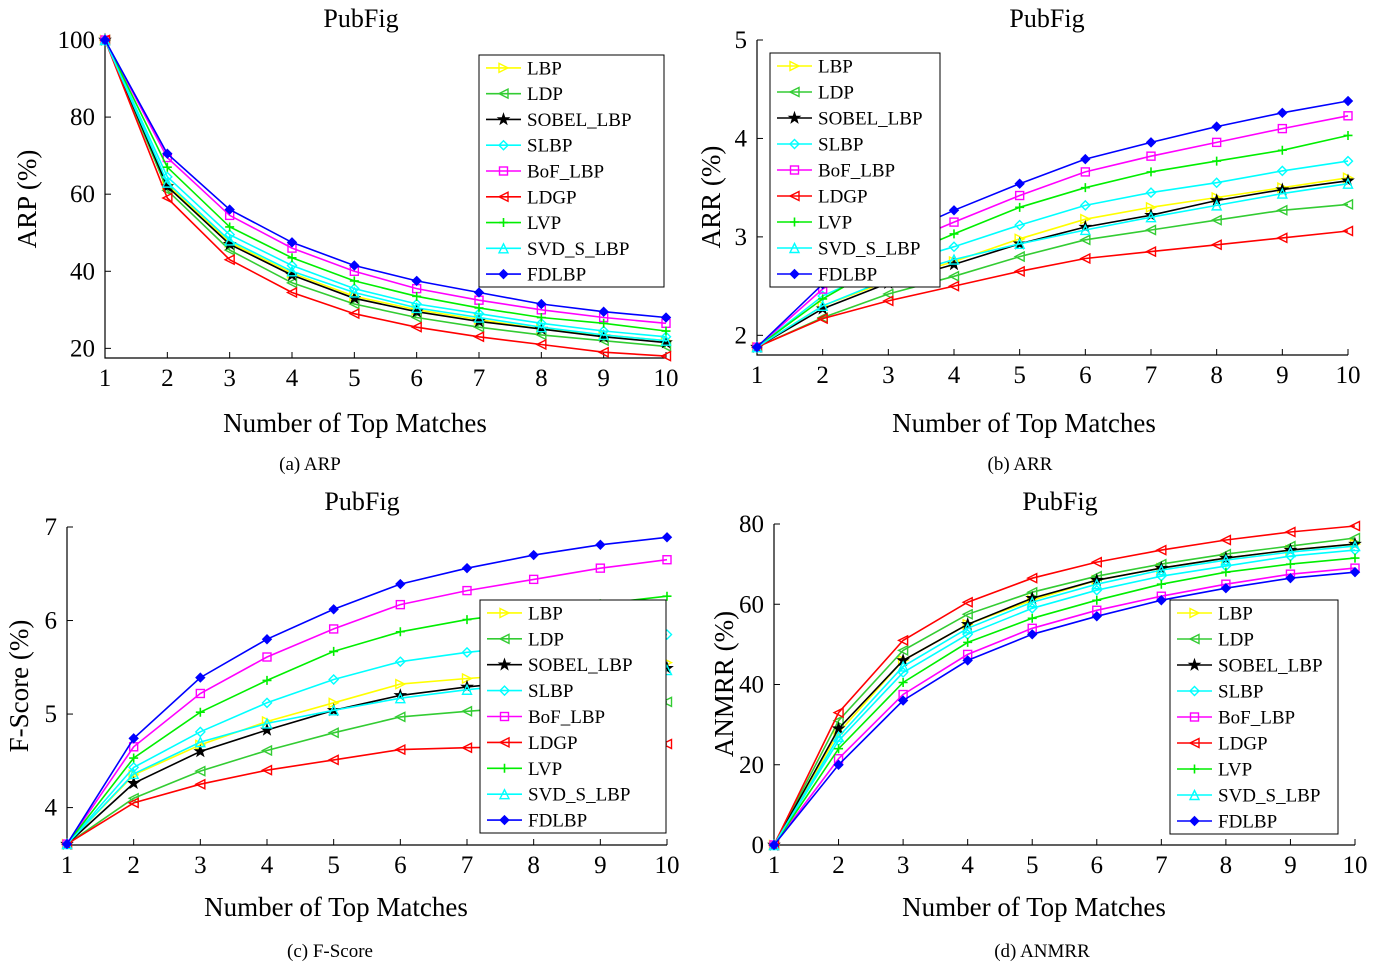  What do you see at coordinates (836, 171) in the screenshot?
I see `legend-item: BoF_LBP` at bounding box center [836, 171].